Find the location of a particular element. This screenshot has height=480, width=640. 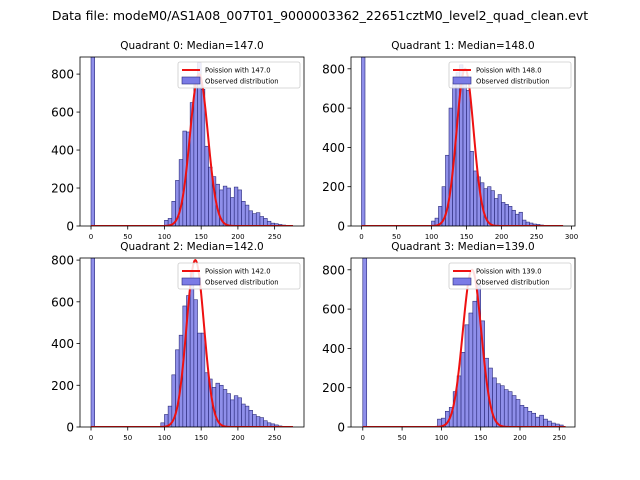

y-tick-label: 400 is located at coordinates (62, 344).